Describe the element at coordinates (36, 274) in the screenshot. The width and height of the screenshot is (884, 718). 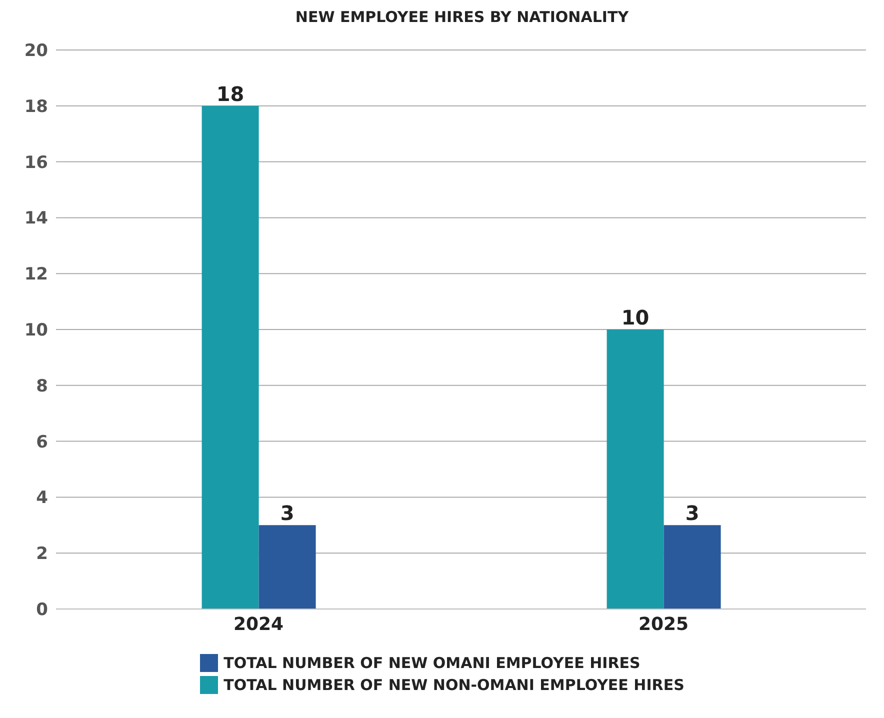
I see `y-tick-label: 12` at that location.